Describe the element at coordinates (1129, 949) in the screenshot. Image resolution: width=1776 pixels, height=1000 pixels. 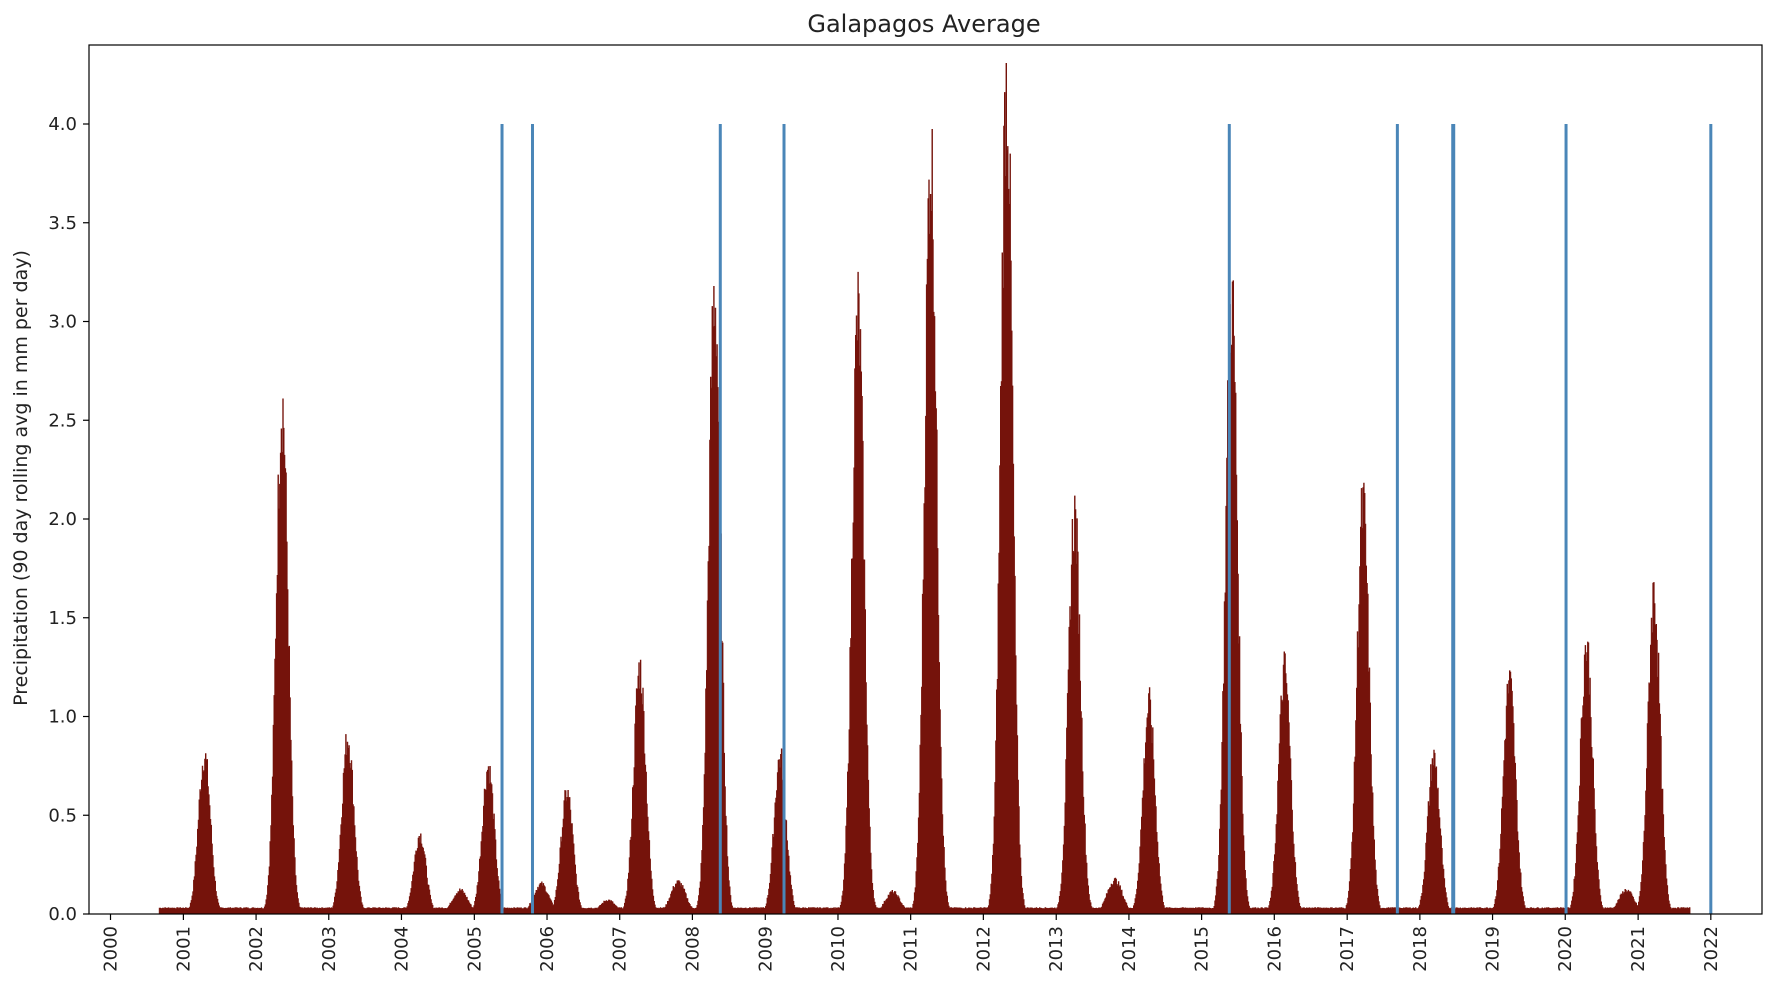
I see `x-tick-label: 2014` at that location.